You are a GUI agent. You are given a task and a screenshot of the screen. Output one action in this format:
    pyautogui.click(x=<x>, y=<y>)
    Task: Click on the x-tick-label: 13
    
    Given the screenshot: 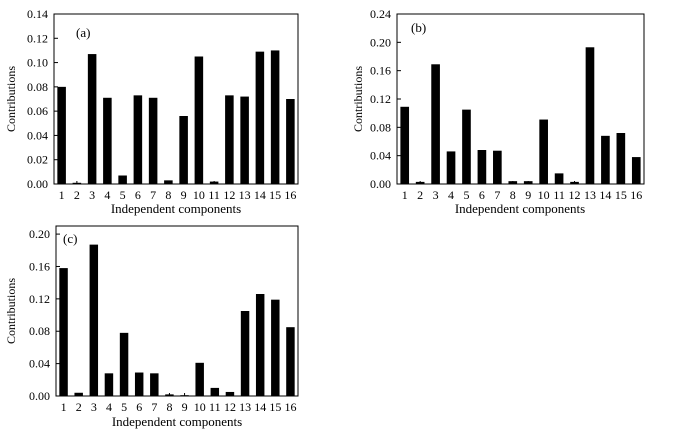 What is the action you would take?
    pyautogui.click(x=245, y=195)
    